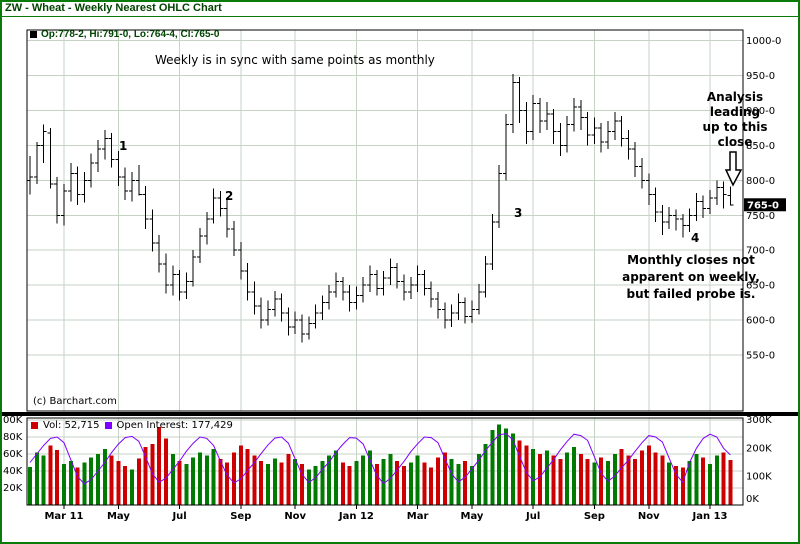  What do you see at coordinates (63, 516) in the screenshot?
I see `x-axis-label: Mar 11` at bounding box center [63, 516].